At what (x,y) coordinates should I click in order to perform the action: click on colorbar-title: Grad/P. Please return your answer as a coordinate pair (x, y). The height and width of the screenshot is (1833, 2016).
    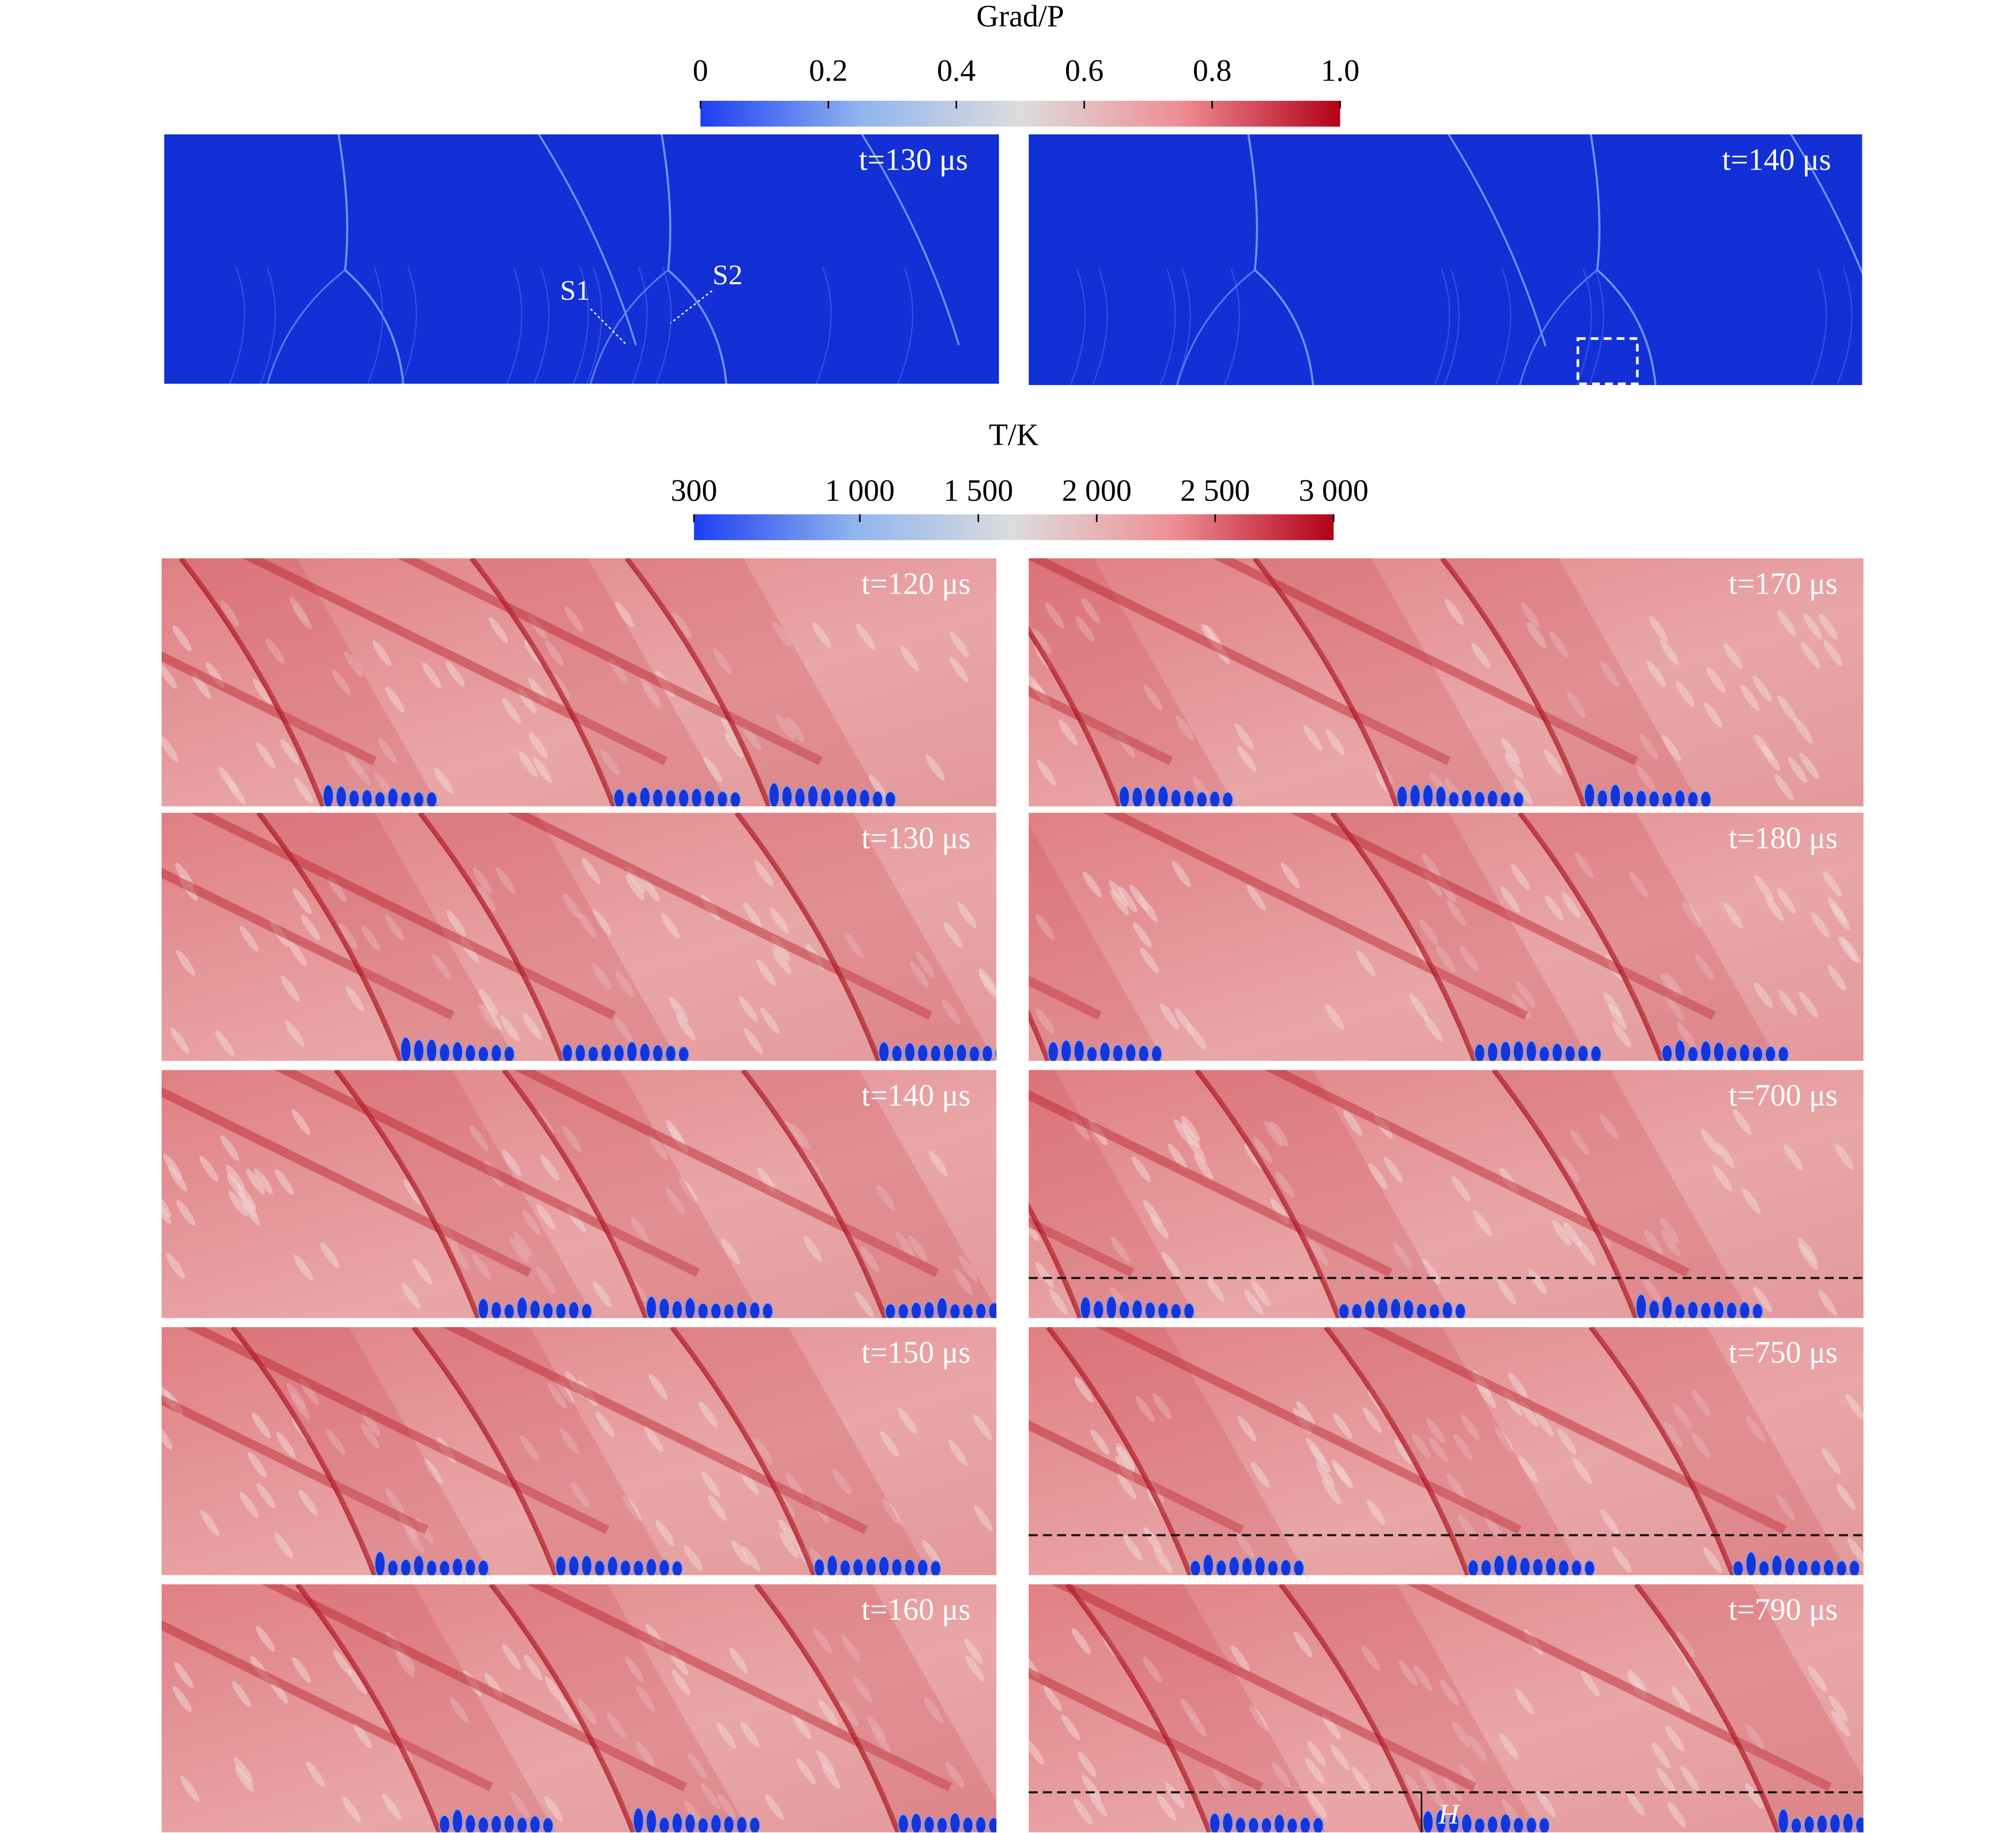
    Looking at the image, I should click on (1021, 17).